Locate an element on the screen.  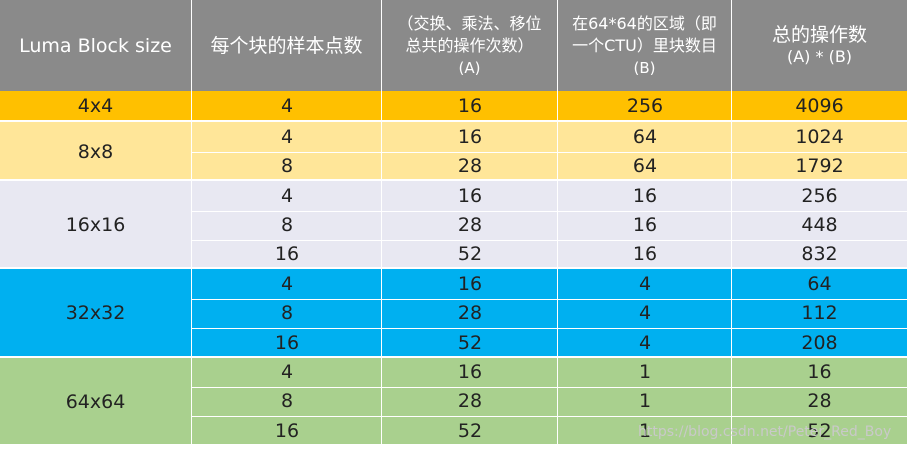
header-col4-line2: 一个CTU）里块数目 is located at coordinates (644, 45).